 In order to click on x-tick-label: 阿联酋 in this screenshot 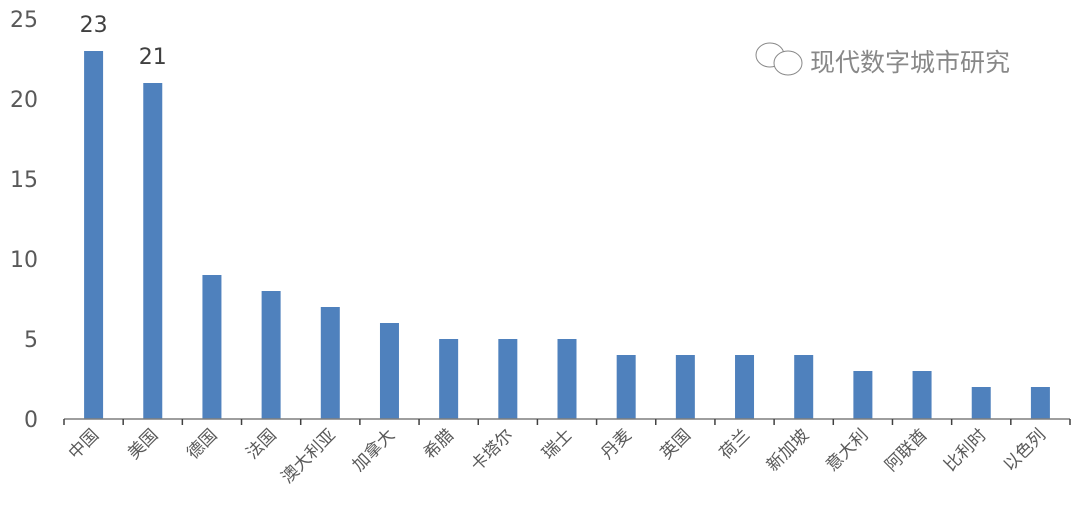, I will do `click(906, 450)`.